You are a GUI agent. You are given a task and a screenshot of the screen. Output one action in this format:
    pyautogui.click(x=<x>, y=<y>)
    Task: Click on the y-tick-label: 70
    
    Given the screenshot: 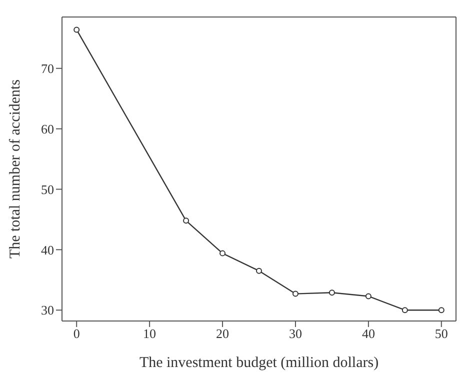 What is the action you would take?
    pyautogui.click(x=47, y=68)
    